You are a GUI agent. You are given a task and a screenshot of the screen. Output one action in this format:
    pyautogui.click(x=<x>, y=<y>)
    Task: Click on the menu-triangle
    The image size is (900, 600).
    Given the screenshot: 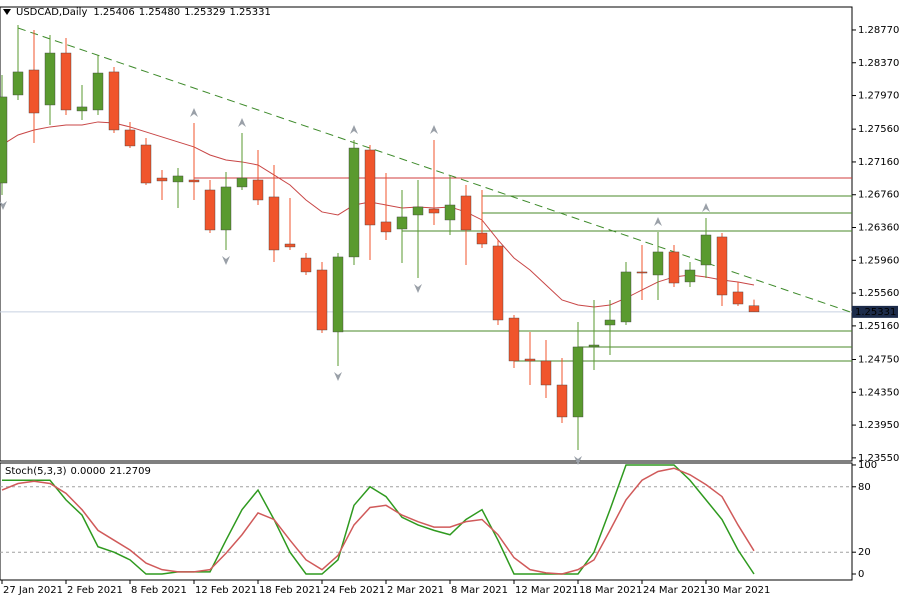 What is the action you would take?
    pyautogui.click(x=7, y=12)
    